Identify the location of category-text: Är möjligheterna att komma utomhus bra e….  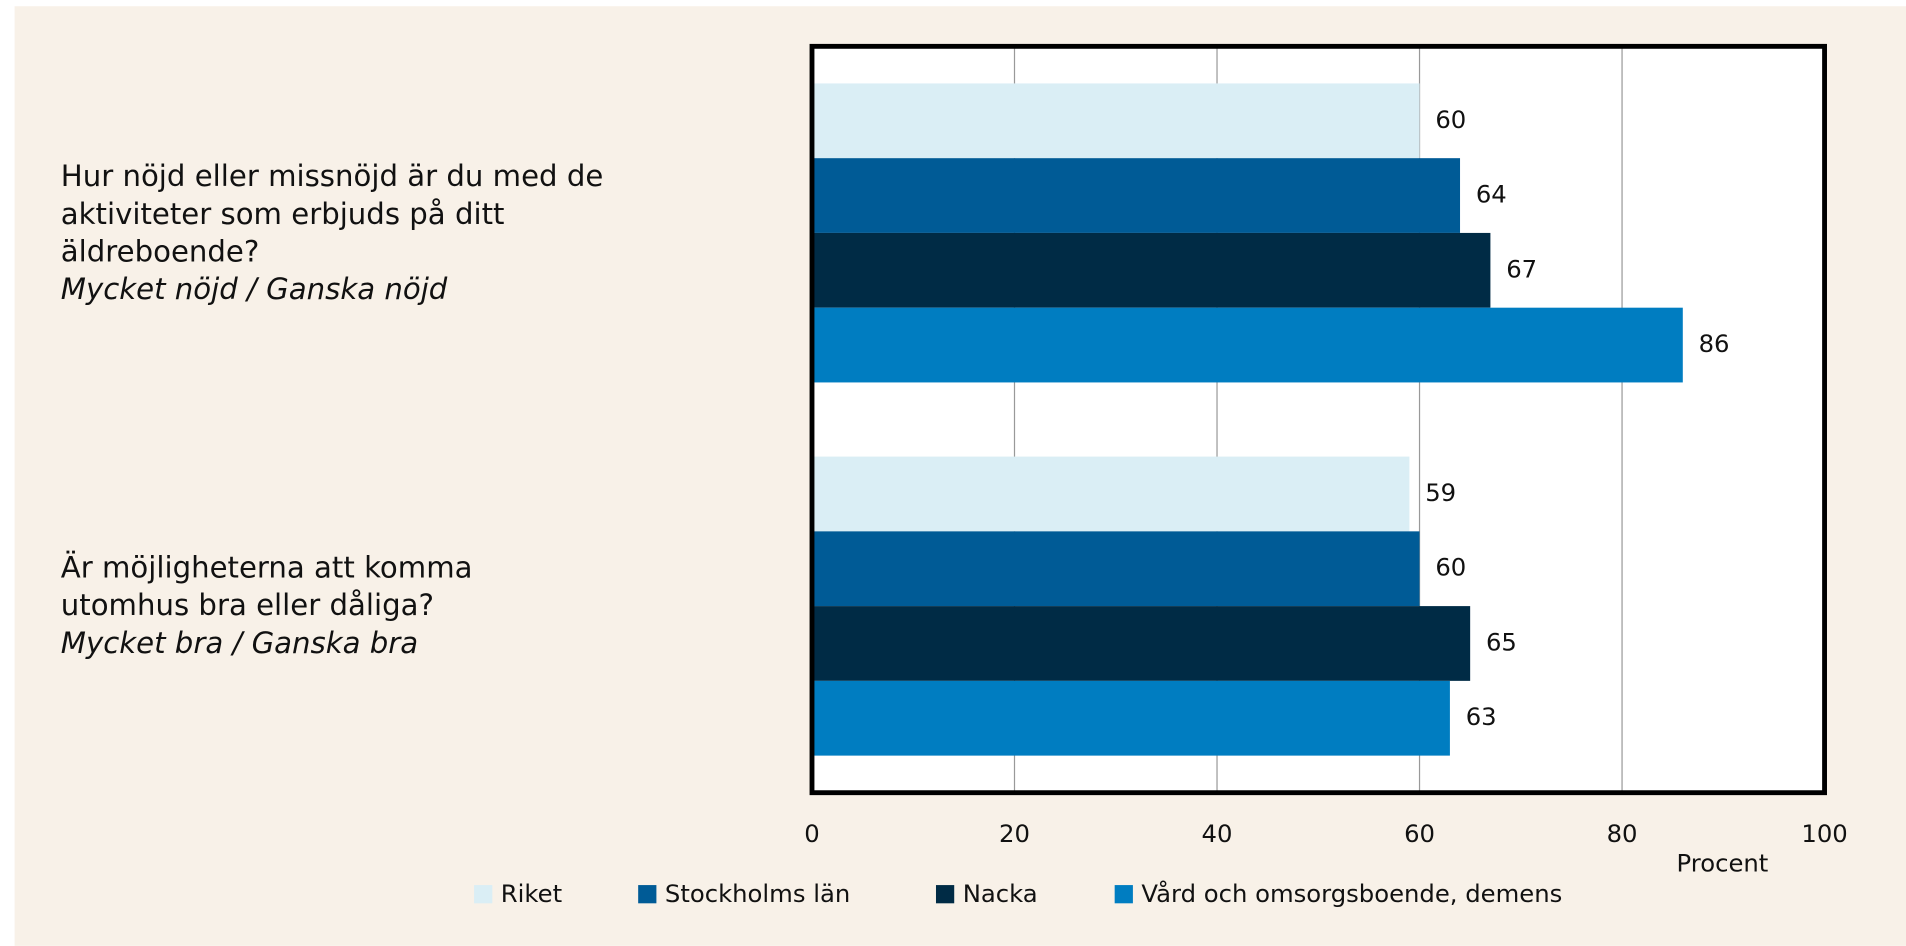
(334, 606).